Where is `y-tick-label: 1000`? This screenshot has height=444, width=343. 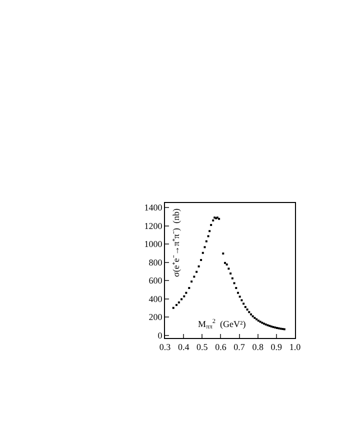 y-tick-label: 1000 is located at coordinates (153, 244).